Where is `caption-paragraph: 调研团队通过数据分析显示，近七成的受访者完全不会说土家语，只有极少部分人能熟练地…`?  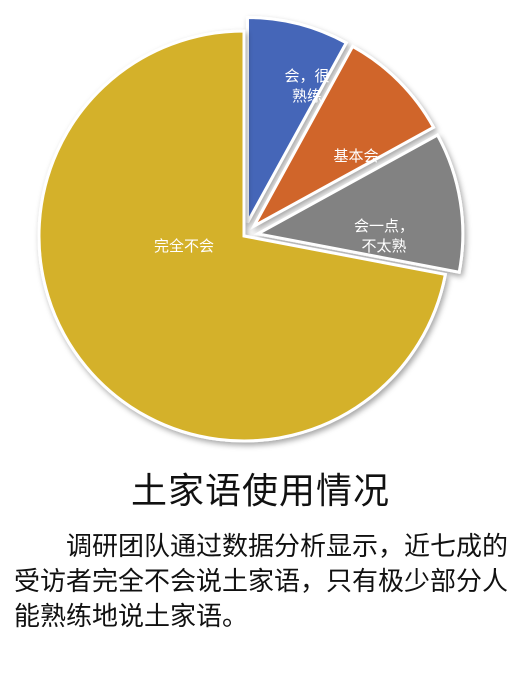 caption-paragraph: 调研团队通过数据分析显示，近七成的受访者完全不会说土家语，只有极少部分人能熟练地… is located at coordinates (261, 582).